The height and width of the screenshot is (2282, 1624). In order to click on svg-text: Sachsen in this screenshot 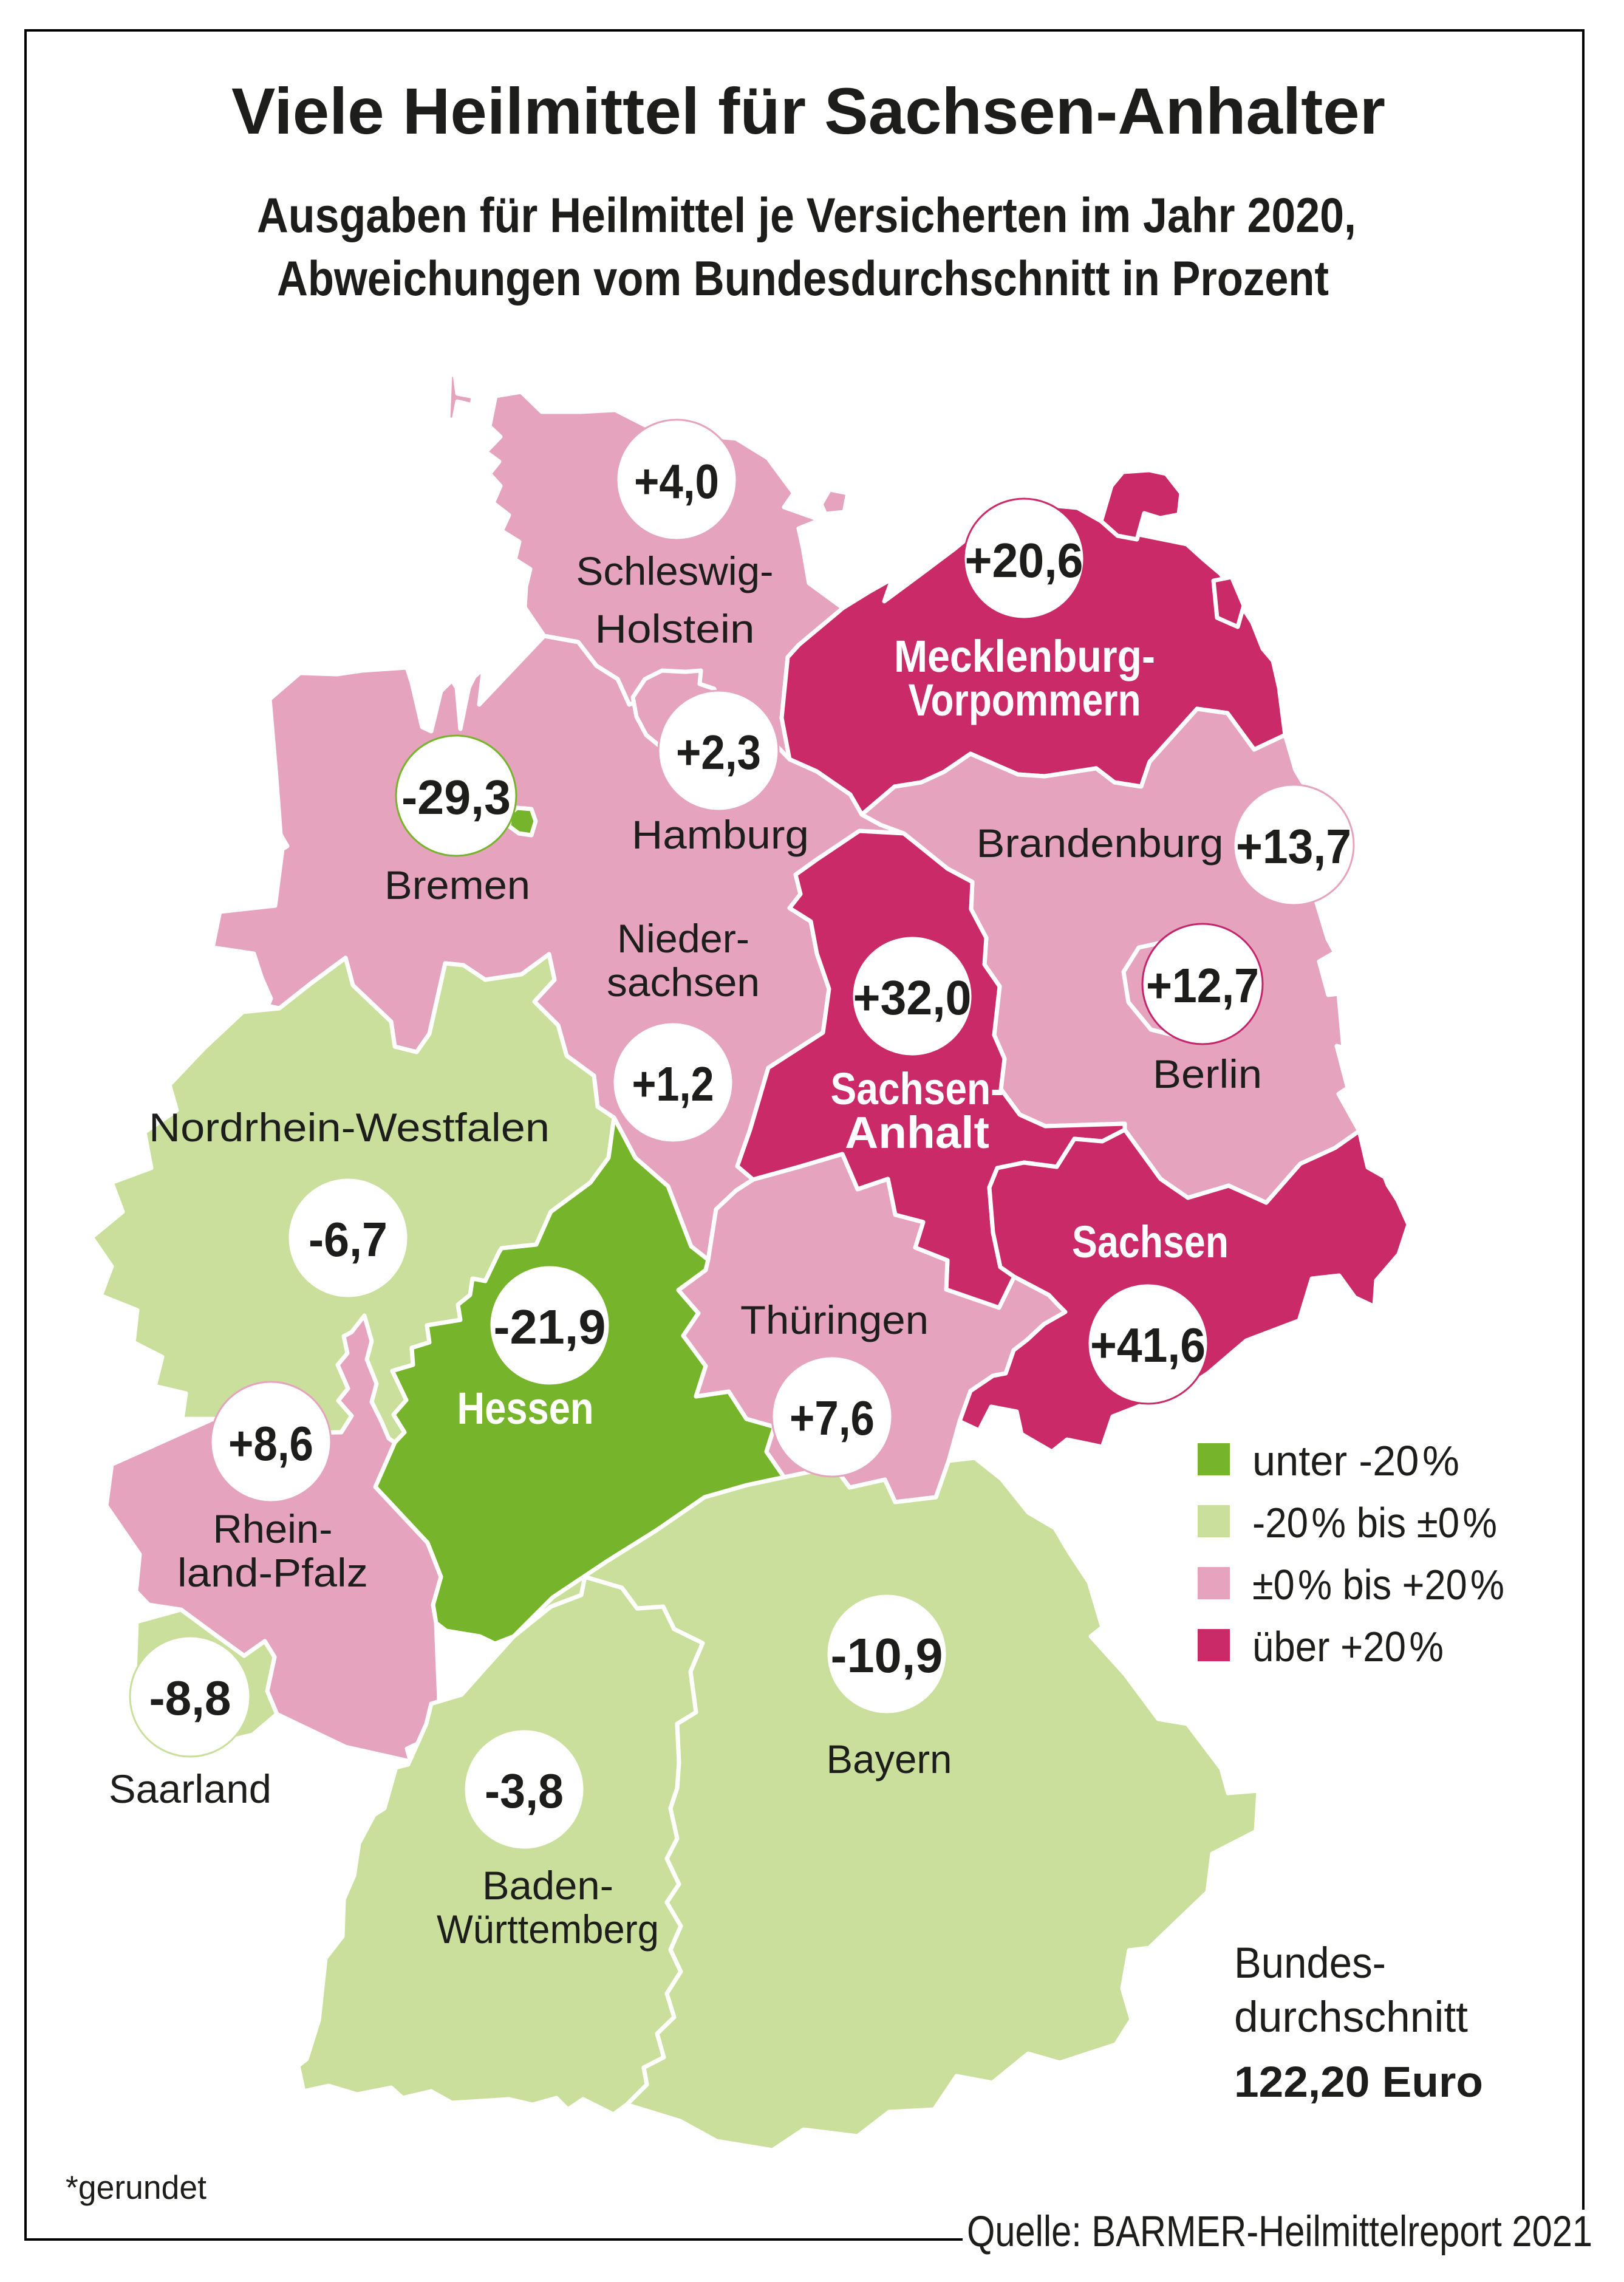, I will do `click(1150, 1242)`.